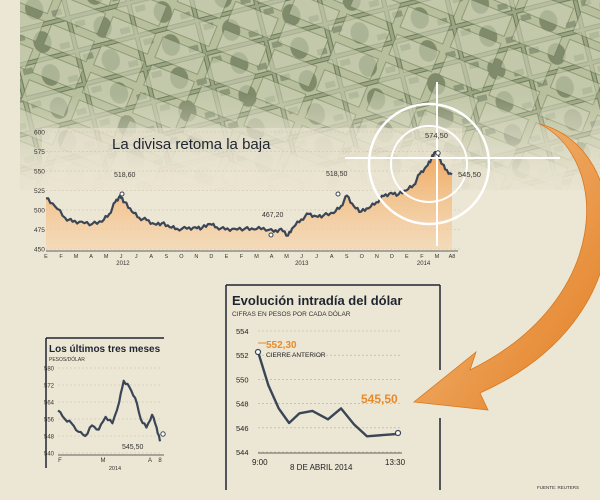  Describe the element at coordinates (558, 487) in the screenshot. I see `source-label: FUENTE: REUTERS` at that location.